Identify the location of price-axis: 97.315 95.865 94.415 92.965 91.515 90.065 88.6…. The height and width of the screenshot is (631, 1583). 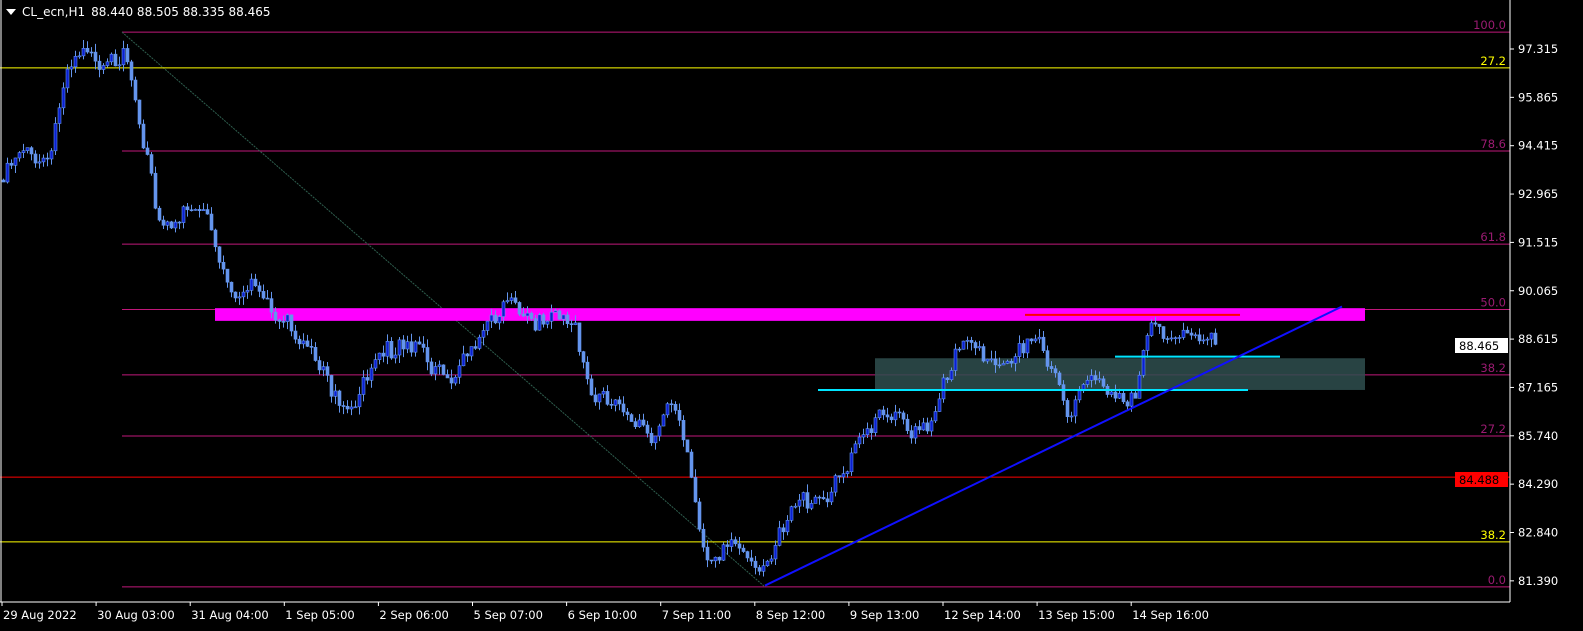
(1534, 315).